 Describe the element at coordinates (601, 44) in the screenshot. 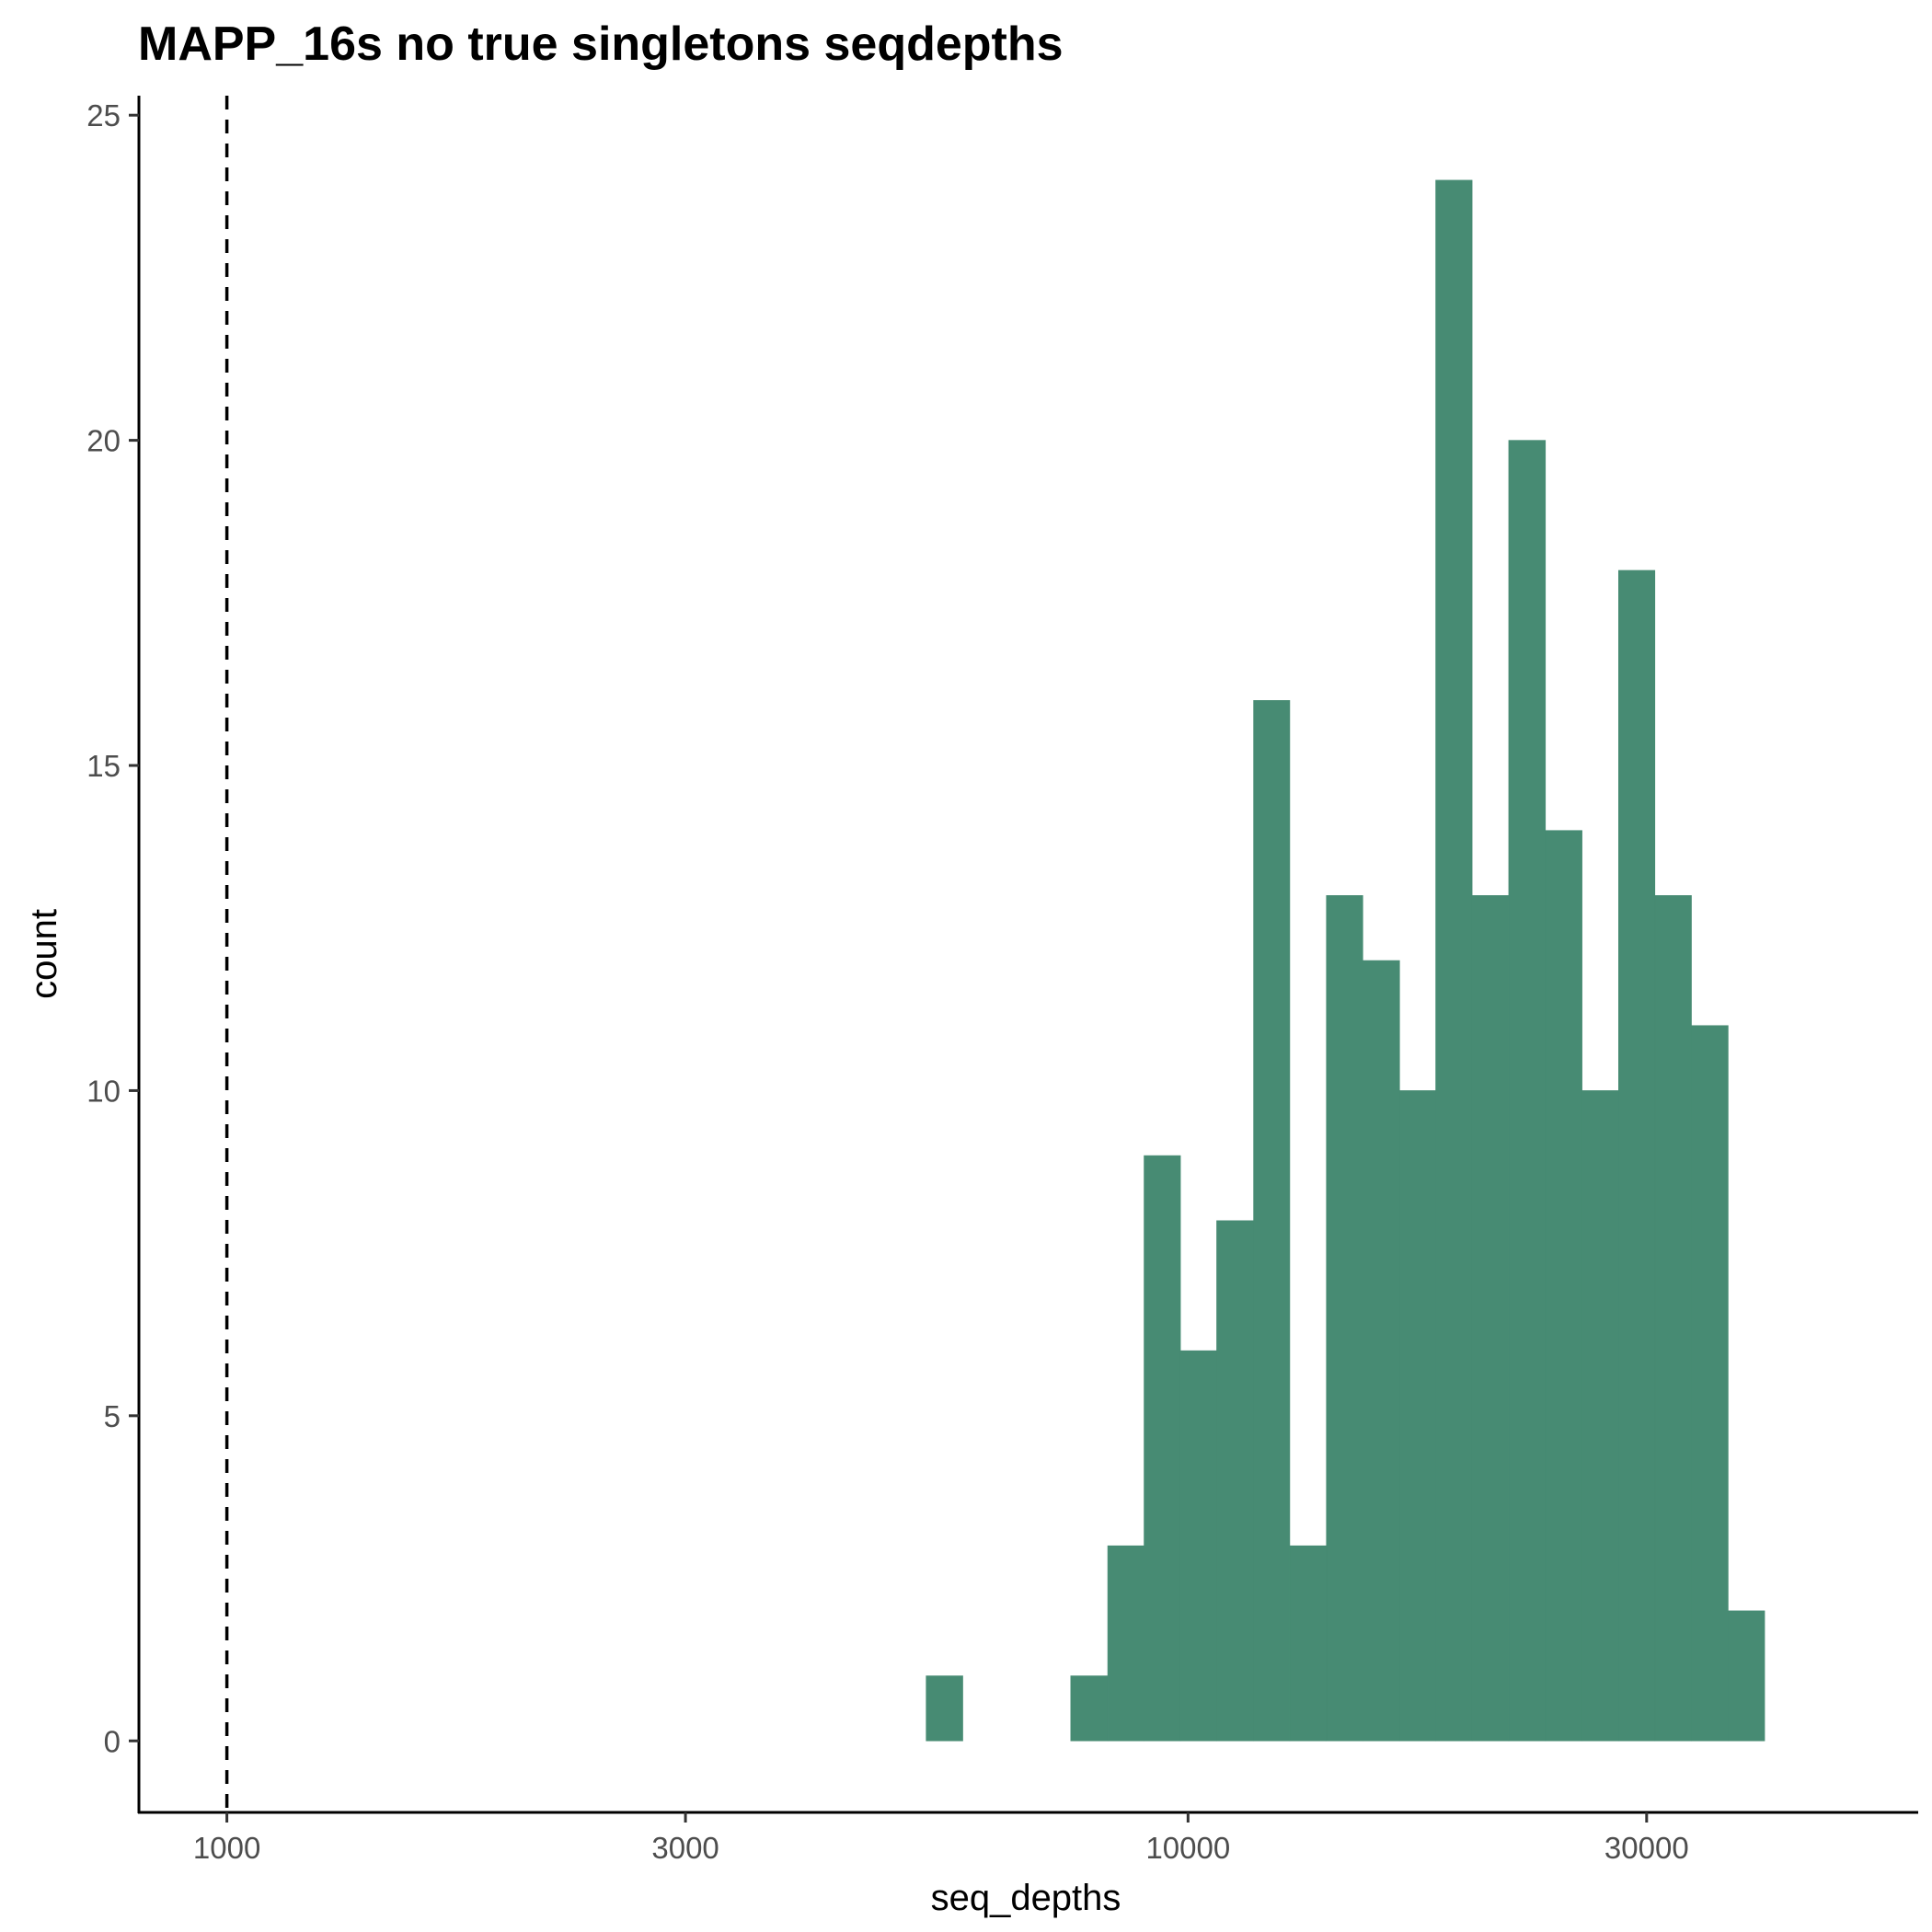

I see `chart-title: MAPP_16s no true singletons seqdepths` at that location.